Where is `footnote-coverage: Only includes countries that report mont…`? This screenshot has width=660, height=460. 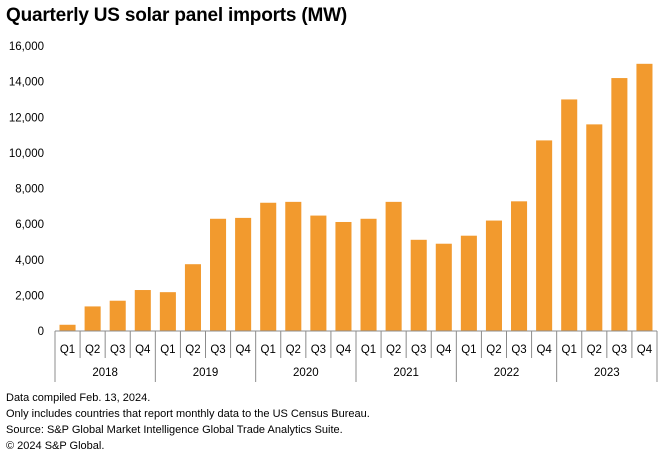
footnote-coverage: Only includes countries that report mont… is located at coordinates (188, 414).